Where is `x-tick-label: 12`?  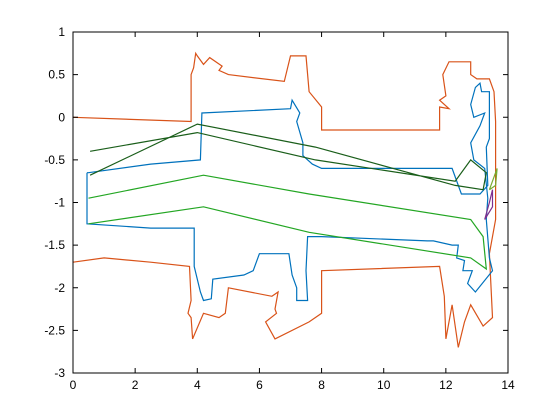 x-tick-label: 12 is located at coordinates (446, 385).